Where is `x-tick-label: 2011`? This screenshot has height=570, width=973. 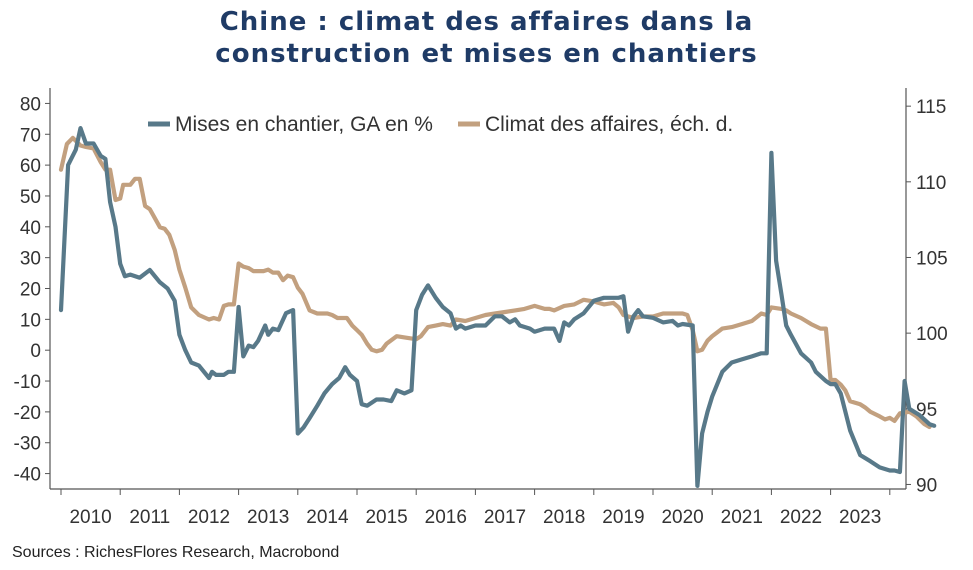
x-tick-label: 2011 is located at coordinates (149, 517).